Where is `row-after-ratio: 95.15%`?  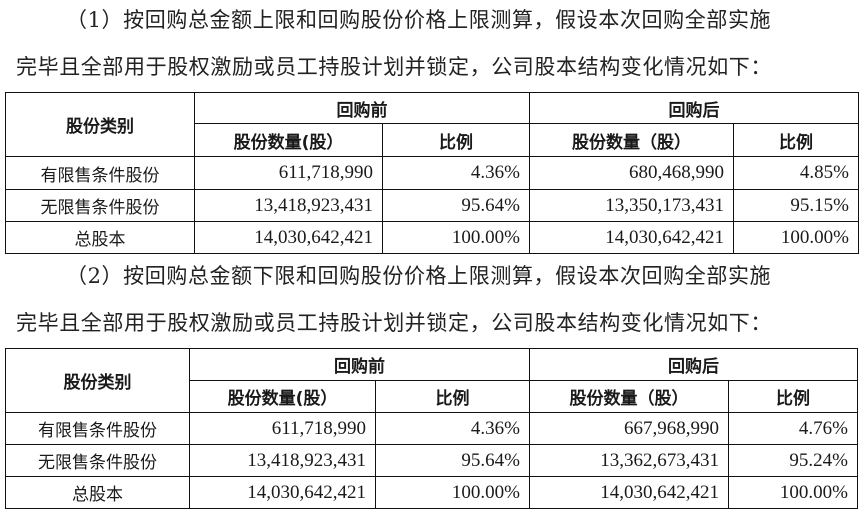 row-after-ratio: 95.15% is located at coordinates (796, 205).